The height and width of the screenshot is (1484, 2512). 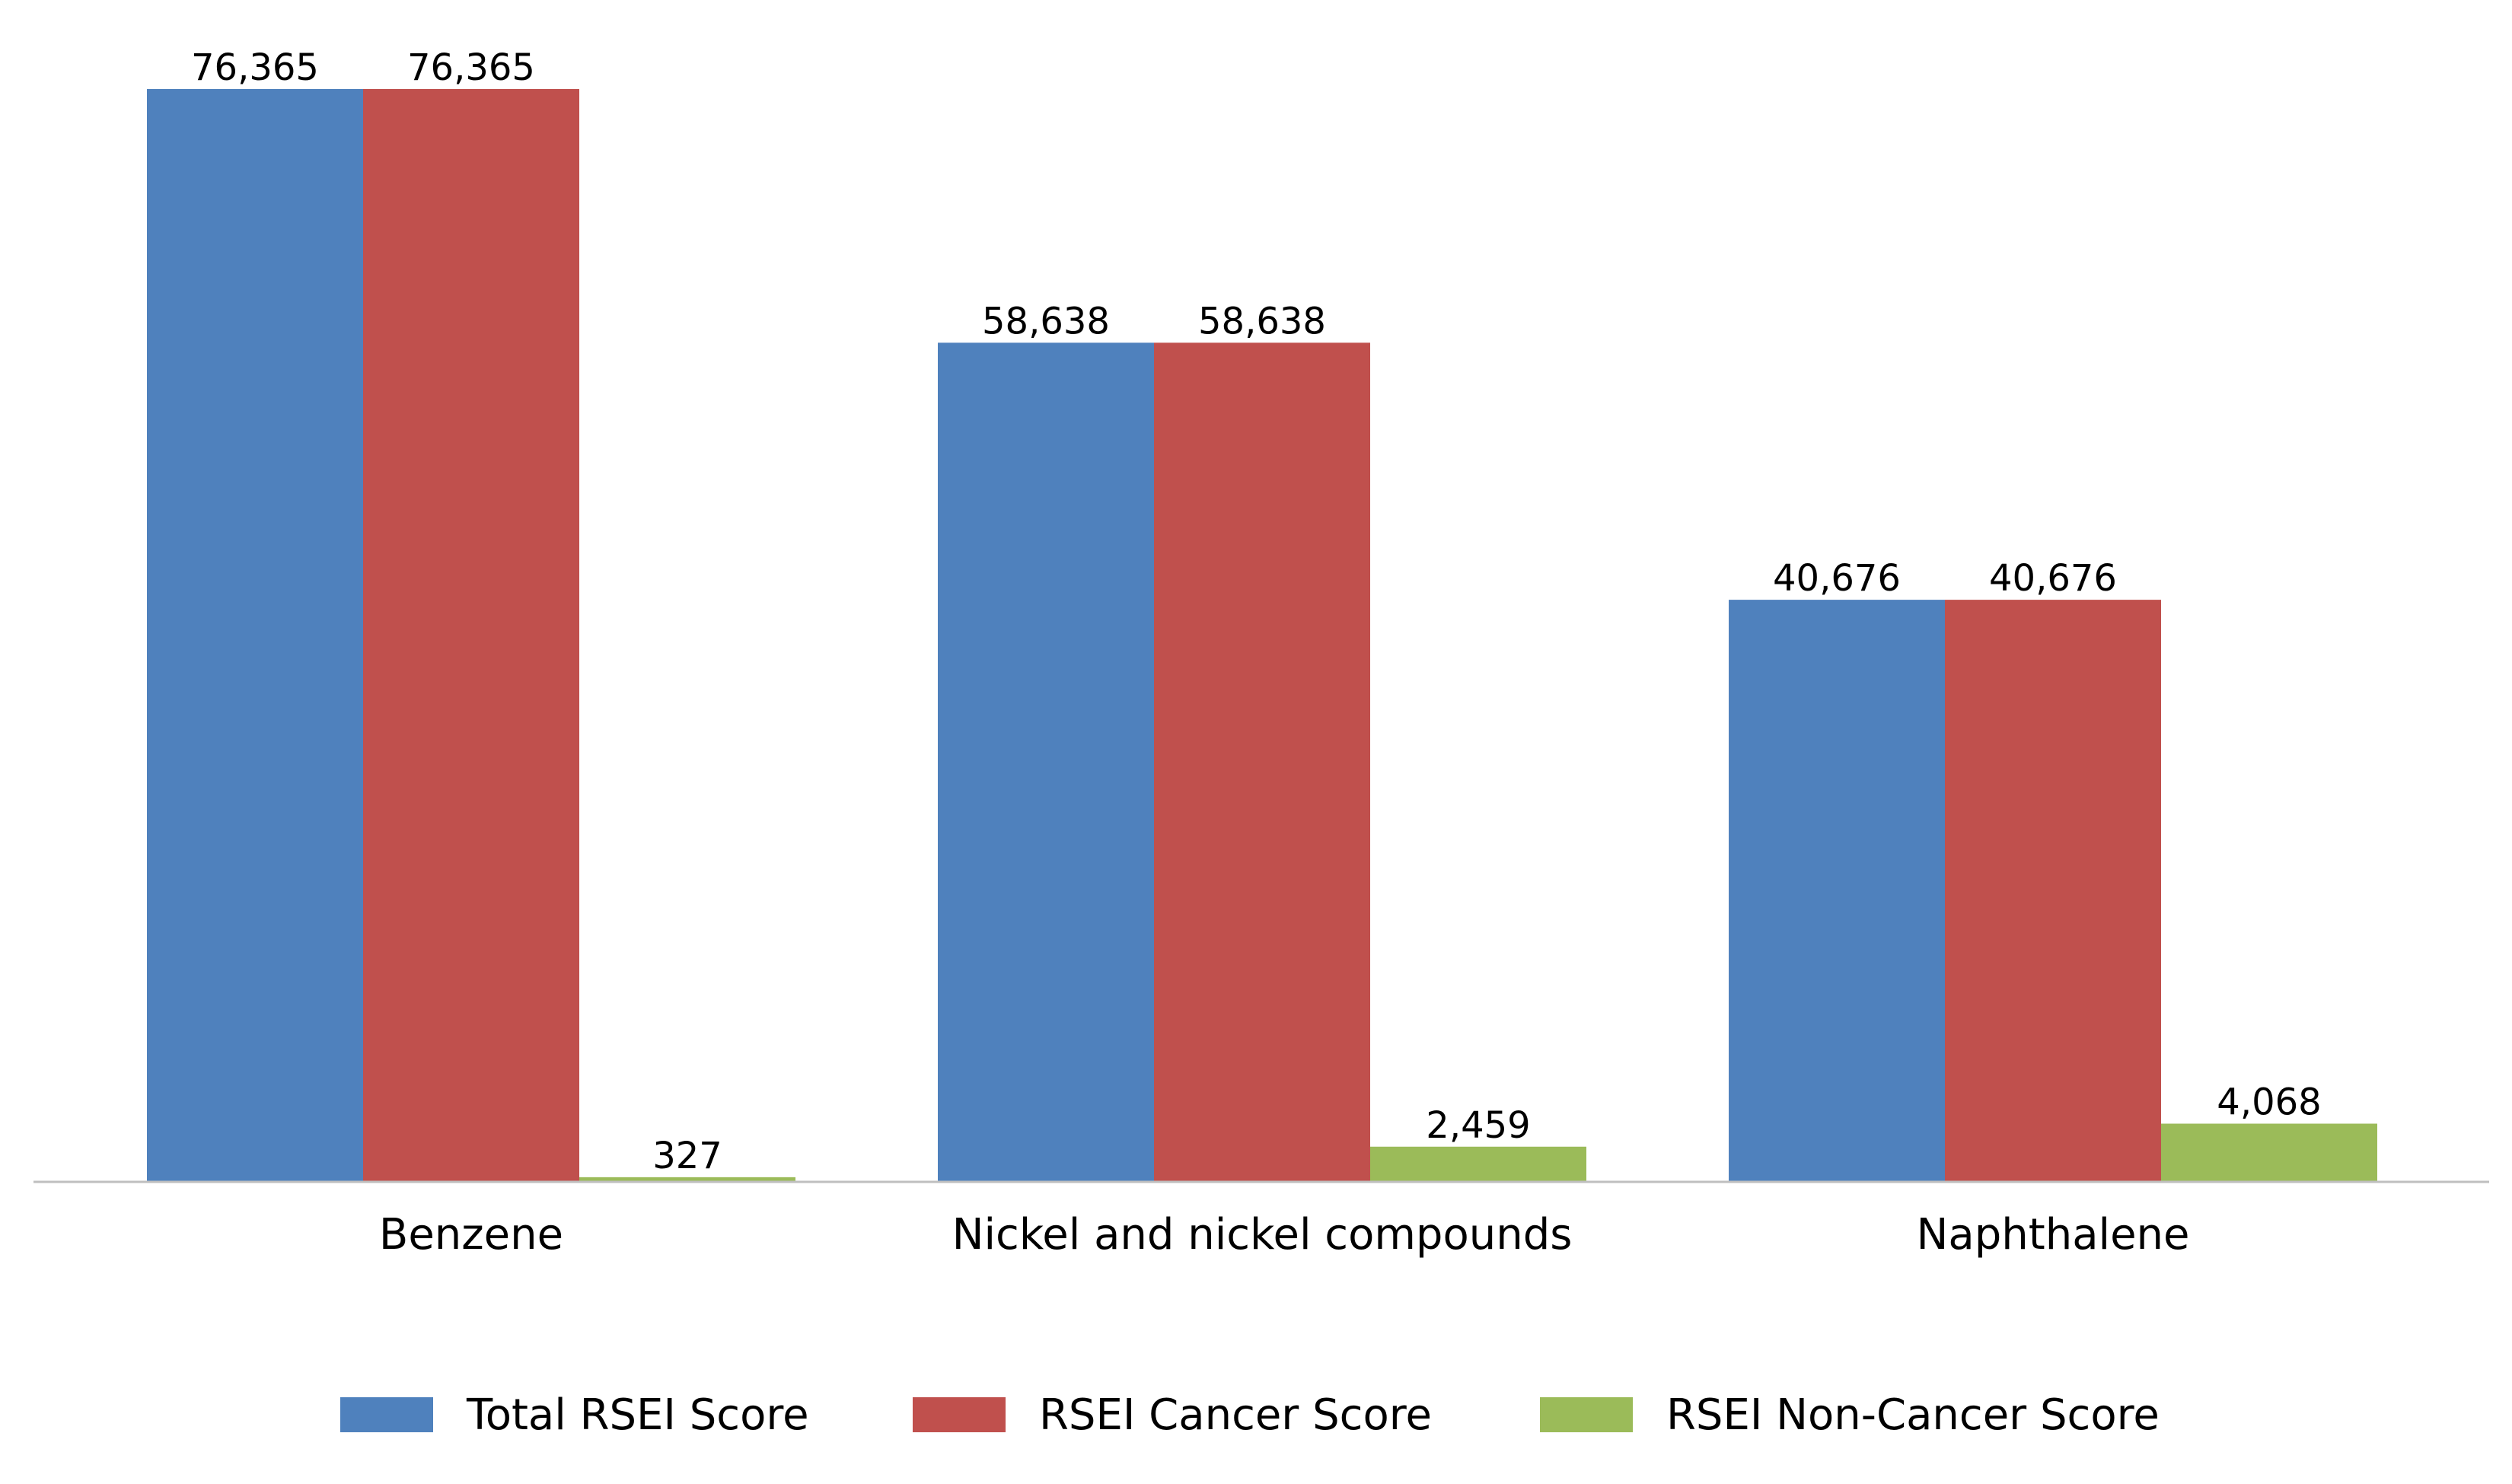 I want to click on legend-label-rsei-non-cancer-score: RSEI Non-Cancer Score, so click(x=1913, y=1415).